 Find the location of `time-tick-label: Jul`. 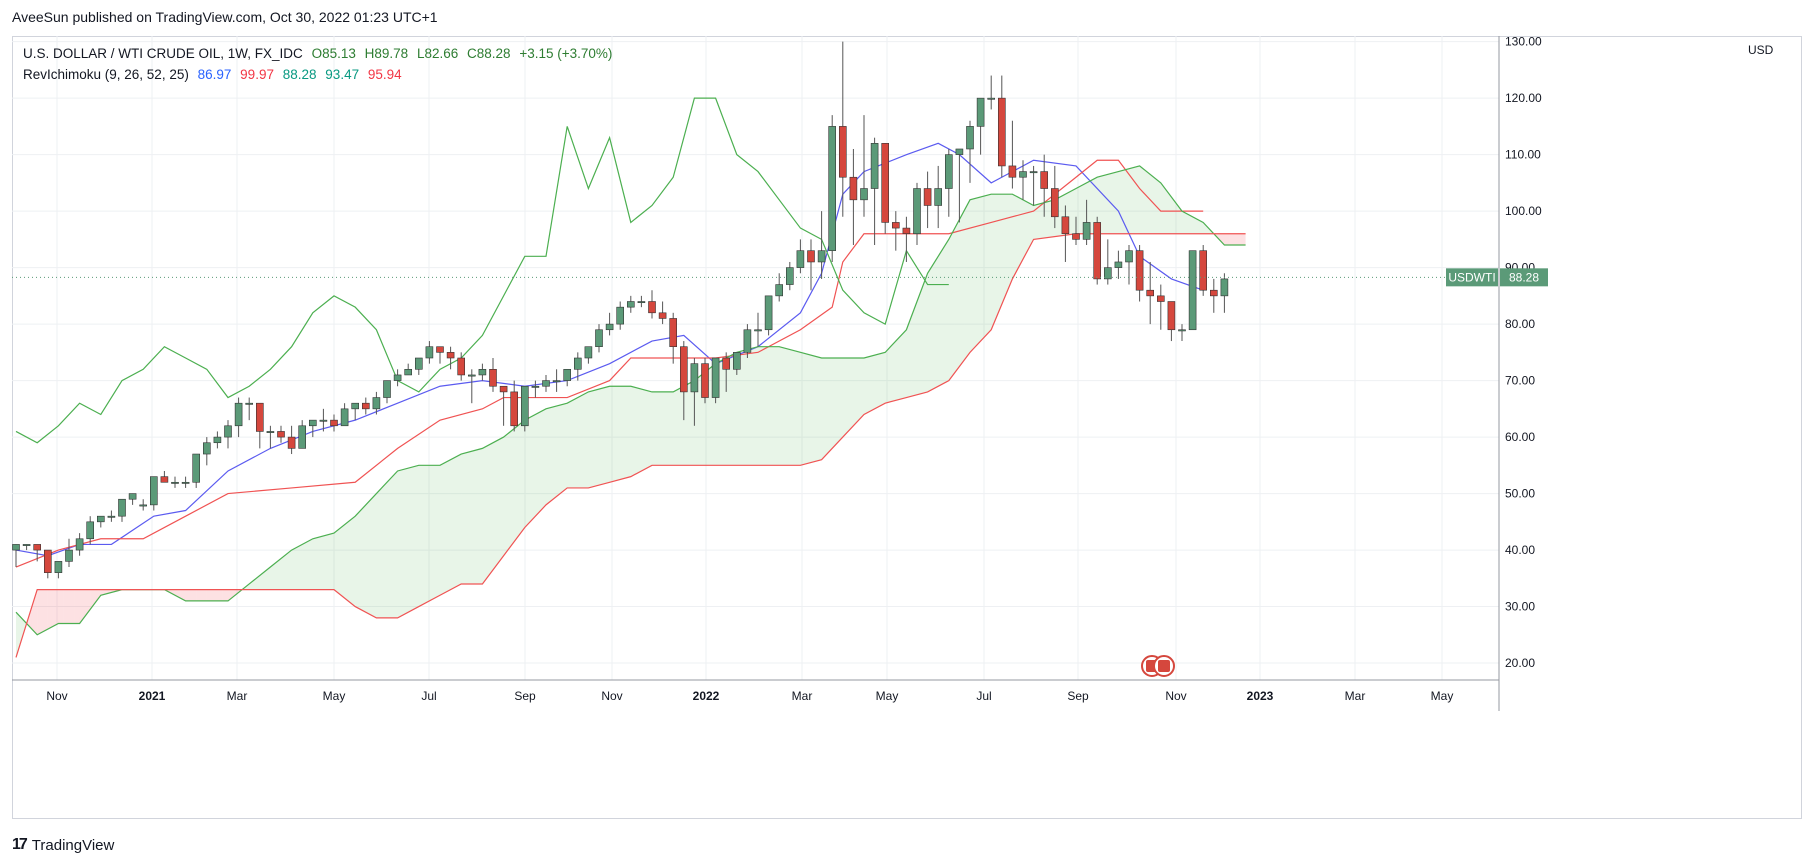

time-tick-label: Jul is located at coordinates (983, 696).